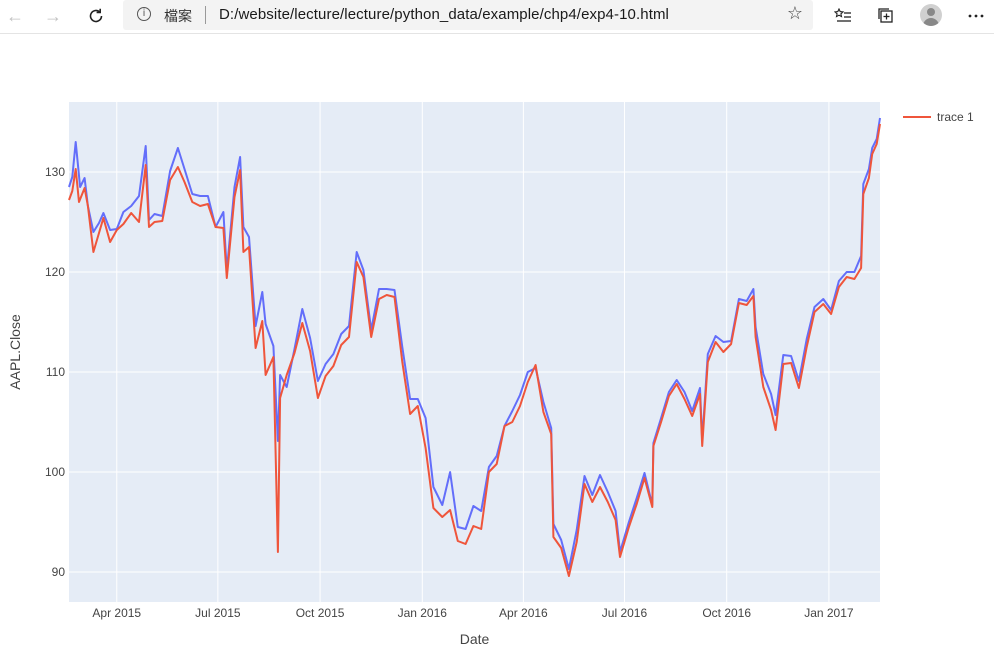 This screenshot has height=656, width=994. I want to click on star-icon: ☆, so click(794, 13).